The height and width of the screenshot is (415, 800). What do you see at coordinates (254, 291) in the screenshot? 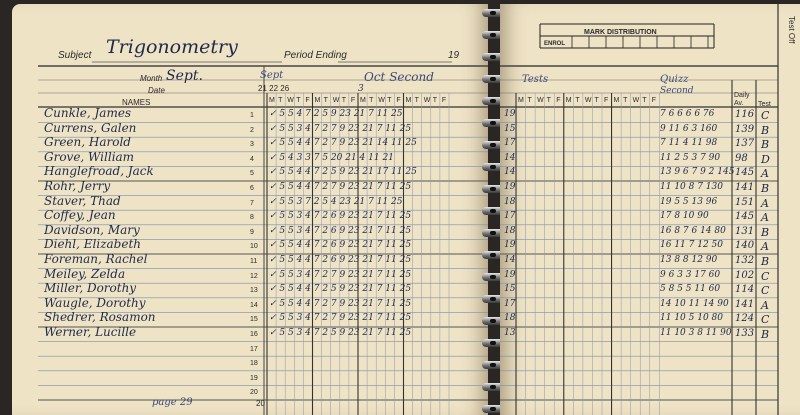
I see `row-number: 13` at bounding box center [254, 291].